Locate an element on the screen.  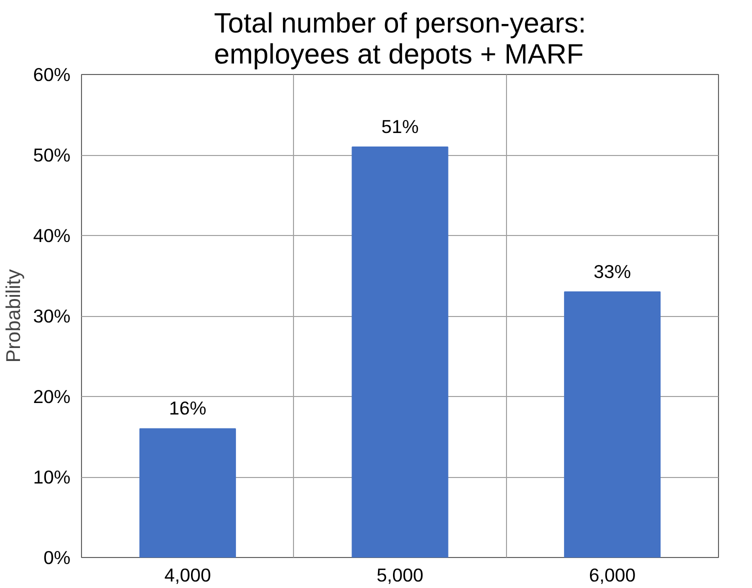
x-tick-label: 4,000 is located at coordinates (188, 575).